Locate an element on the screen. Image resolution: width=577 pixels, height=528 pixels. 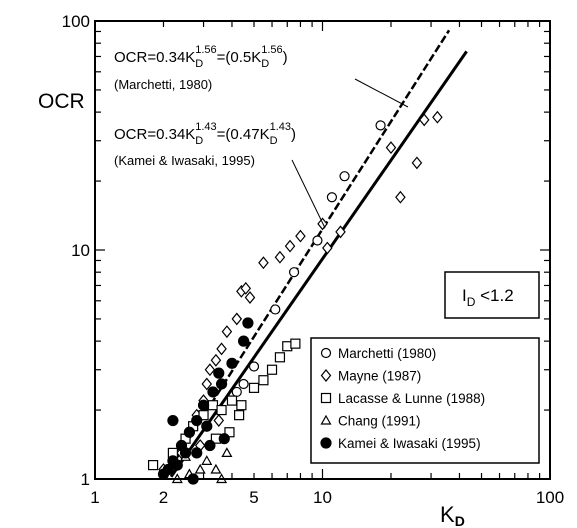
kamei-eq-suffix: ) is located at coordinates (293, 134).